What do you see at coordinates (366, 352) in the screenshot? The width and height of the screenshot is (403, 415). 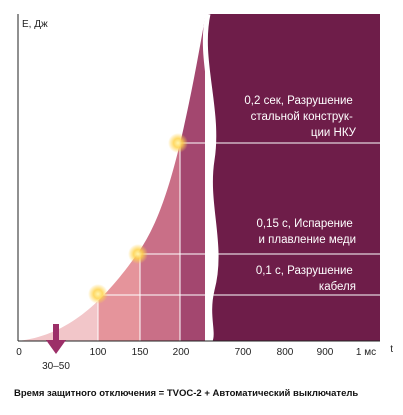 I see `tick-label-1ms: 1 мс` at bounding box center [366, 352].